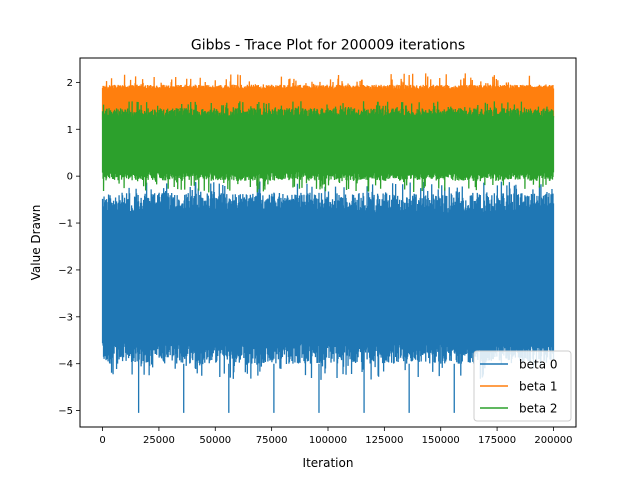 The height and width of the screenshot is (480, 640). Describe the element at coordinates (384, 440) in the screenshot. I see `x-tick-label: 125000` at that location.